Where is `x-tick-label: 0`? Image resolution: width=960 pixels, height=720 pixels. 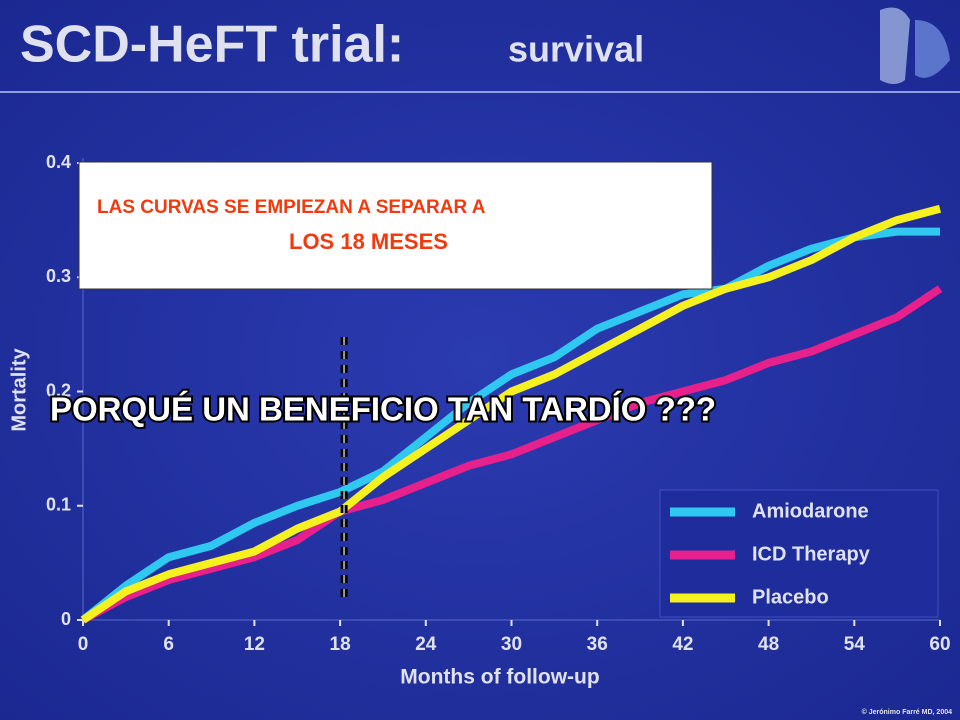 x-tick-label: 0 is located at coordinates (83, 644).